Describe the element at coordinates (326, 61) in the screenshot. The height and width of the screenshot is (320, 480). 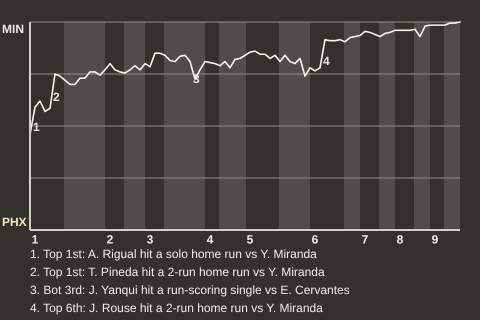
I see `annotation: 4` at that location.